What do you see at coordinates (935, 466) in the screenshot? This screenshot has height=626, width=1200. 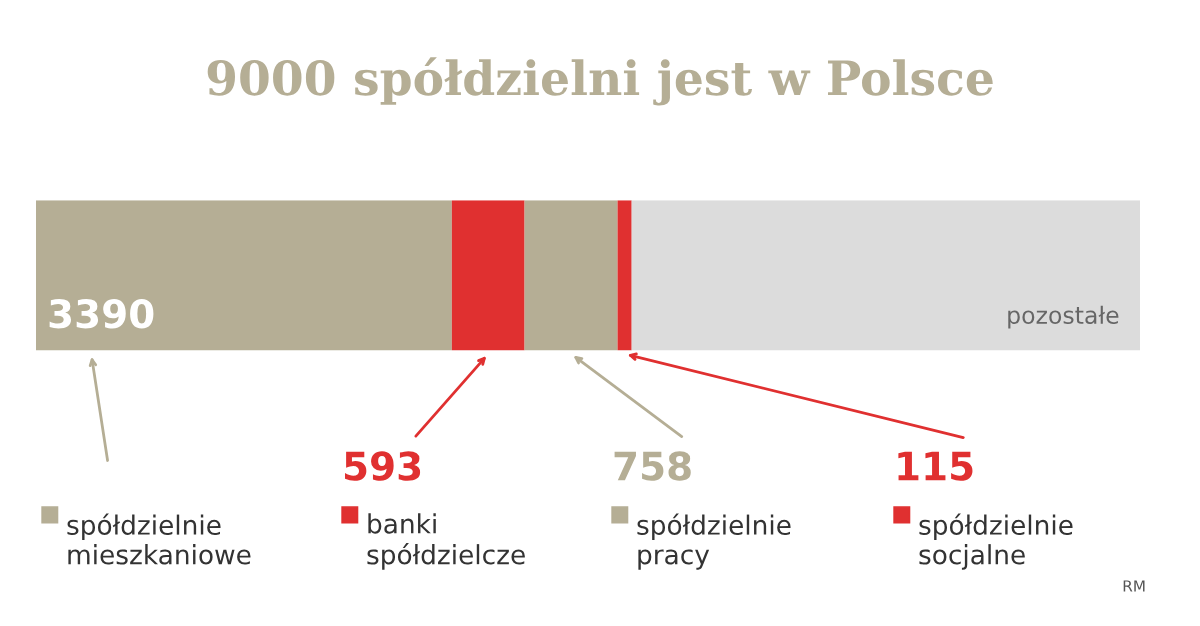 I see `data-label: 115` at bounding box center [935, 466].